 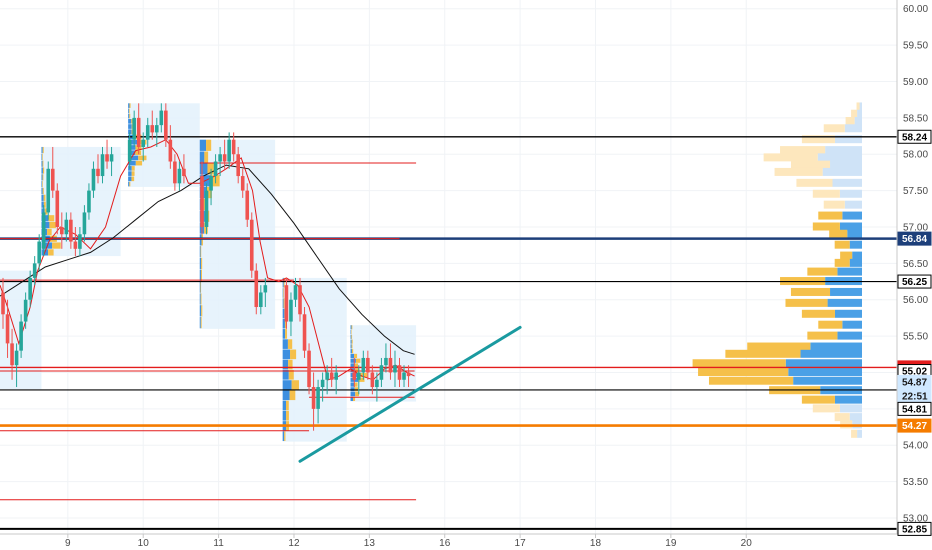 I want to click on y-tick-label: 58.00, so click(x=915, y=155).